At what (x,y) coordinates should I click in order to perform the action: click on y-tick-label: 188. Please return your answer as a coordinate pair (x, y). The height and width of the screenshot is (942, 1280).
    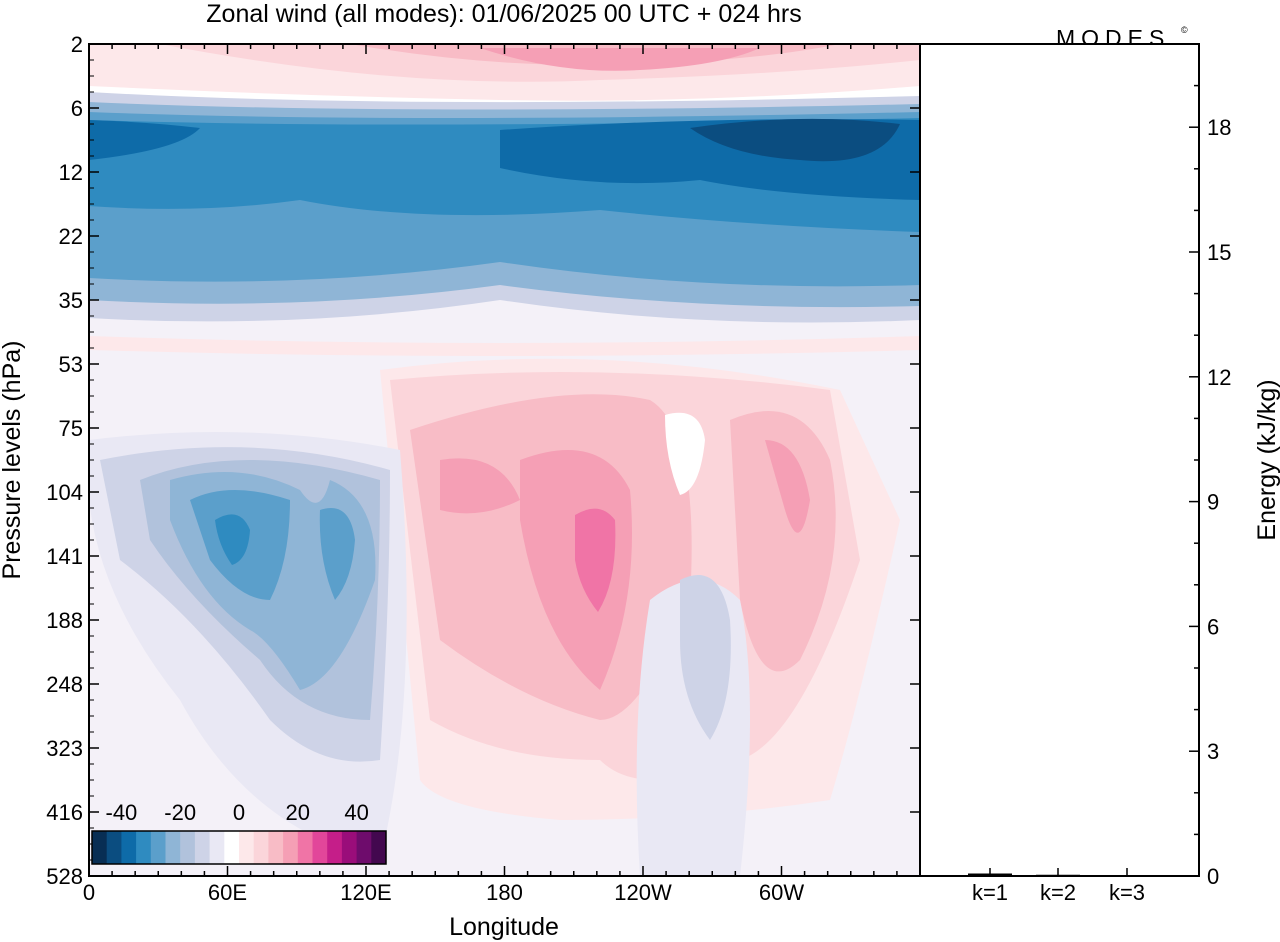
    Looking at the image, I should click on (64, 620).